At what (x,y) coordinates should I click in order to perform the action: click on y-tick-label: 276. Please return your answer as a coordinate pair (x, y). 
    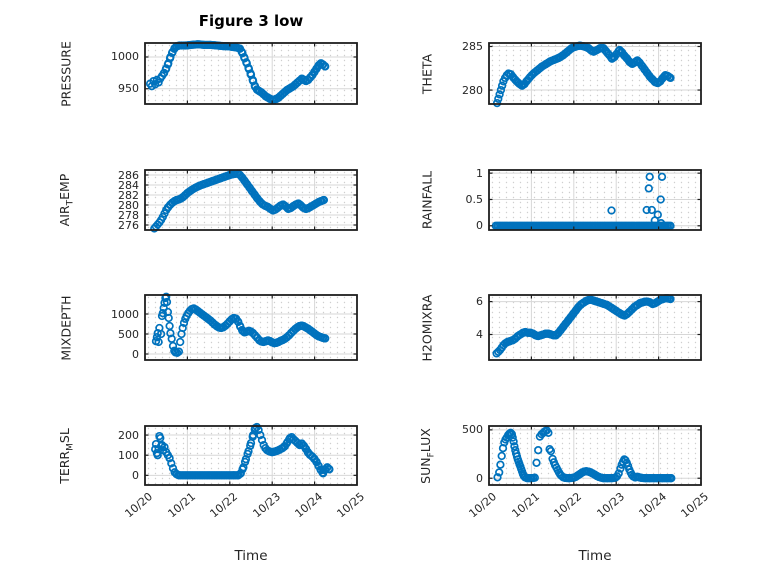
    Looking at the image, I should click on (128, 225).